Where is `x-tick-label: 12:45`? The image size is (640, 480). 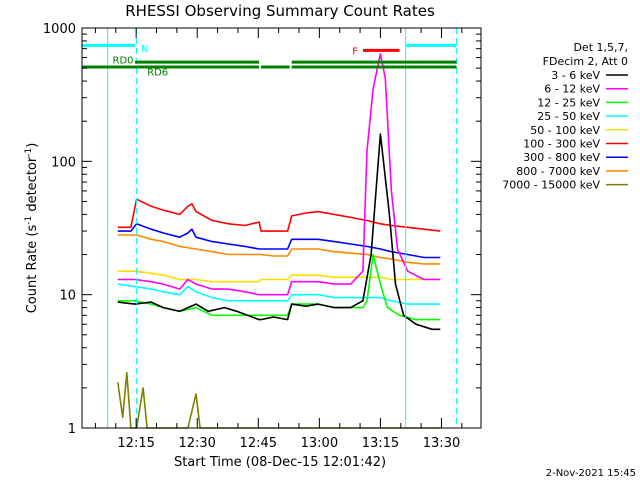 x-tick-label: 12:45 is located at coordinates (258, 443).